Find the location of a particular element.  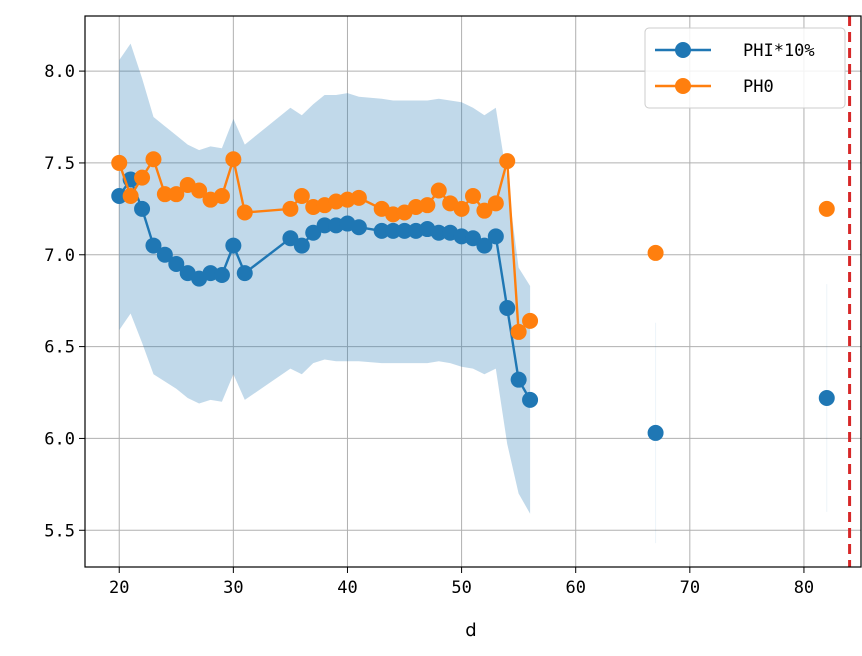

legend-label: PH0 is located at coordinates (758, 87).